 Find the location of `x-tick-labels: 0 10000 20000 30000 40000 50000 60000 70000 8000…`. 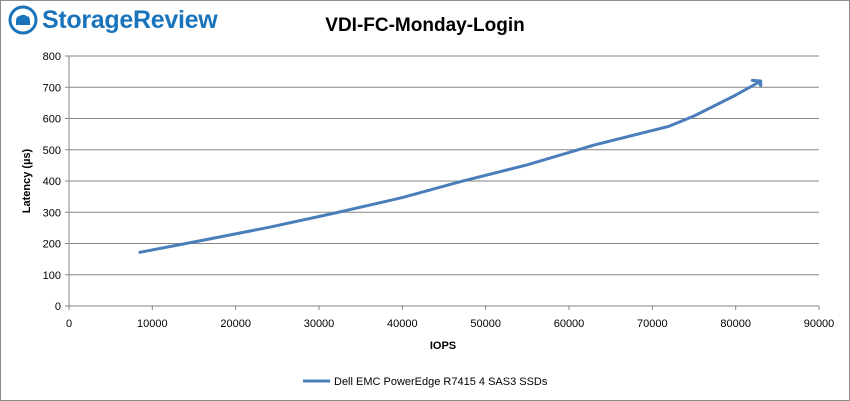

x-tick-labels: 0 10000 20000 30000 40000 50000 60000 70000 8000… is located at coordinates (450, 324).